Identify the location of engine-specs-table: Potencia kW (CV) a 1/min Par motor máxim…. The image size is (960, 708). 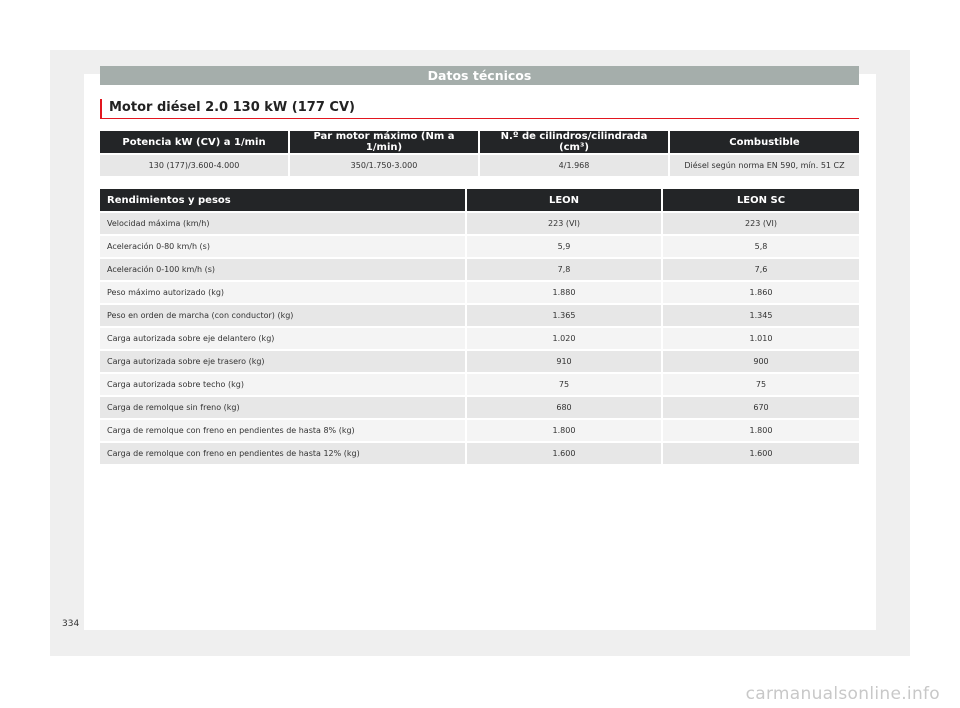
(479, 154).